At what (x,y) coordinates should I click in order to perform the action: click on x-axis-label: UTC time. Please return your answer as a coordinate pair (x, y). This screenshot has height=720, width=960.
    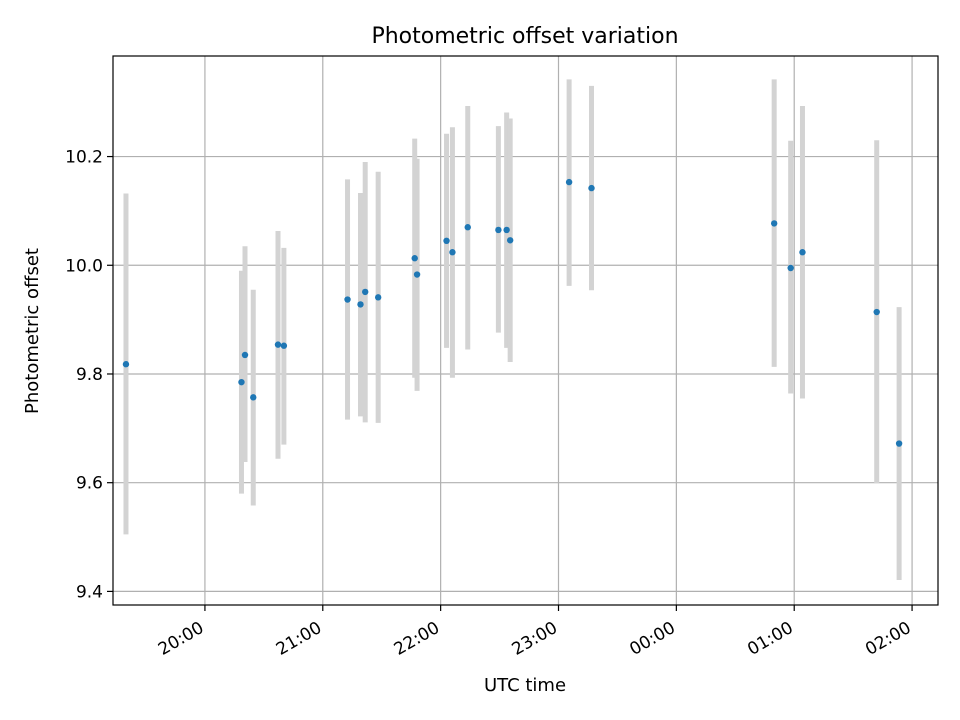
    Looking at the image, I should click on (525, 685).